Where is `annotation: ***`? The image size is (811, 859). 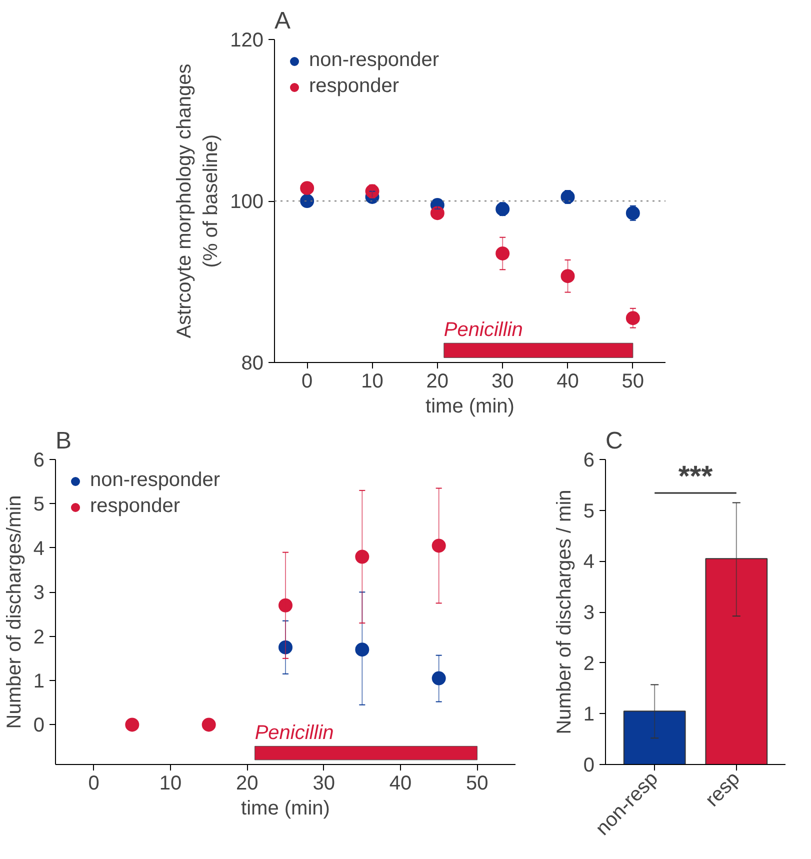
annotation: *** is located at coordinates (696, 477).